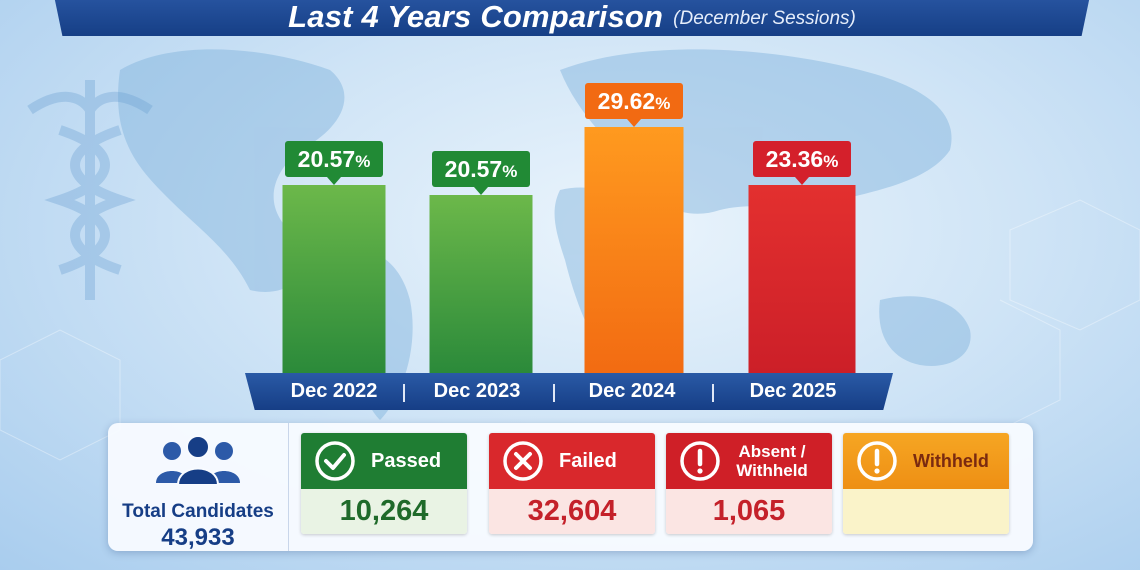 The height and width of the screenshot is (570, 1140). What do you see at coordinates (802, 279) in the screenshot?
I see `bar-dec-2025` at bounding box center [802, 279].